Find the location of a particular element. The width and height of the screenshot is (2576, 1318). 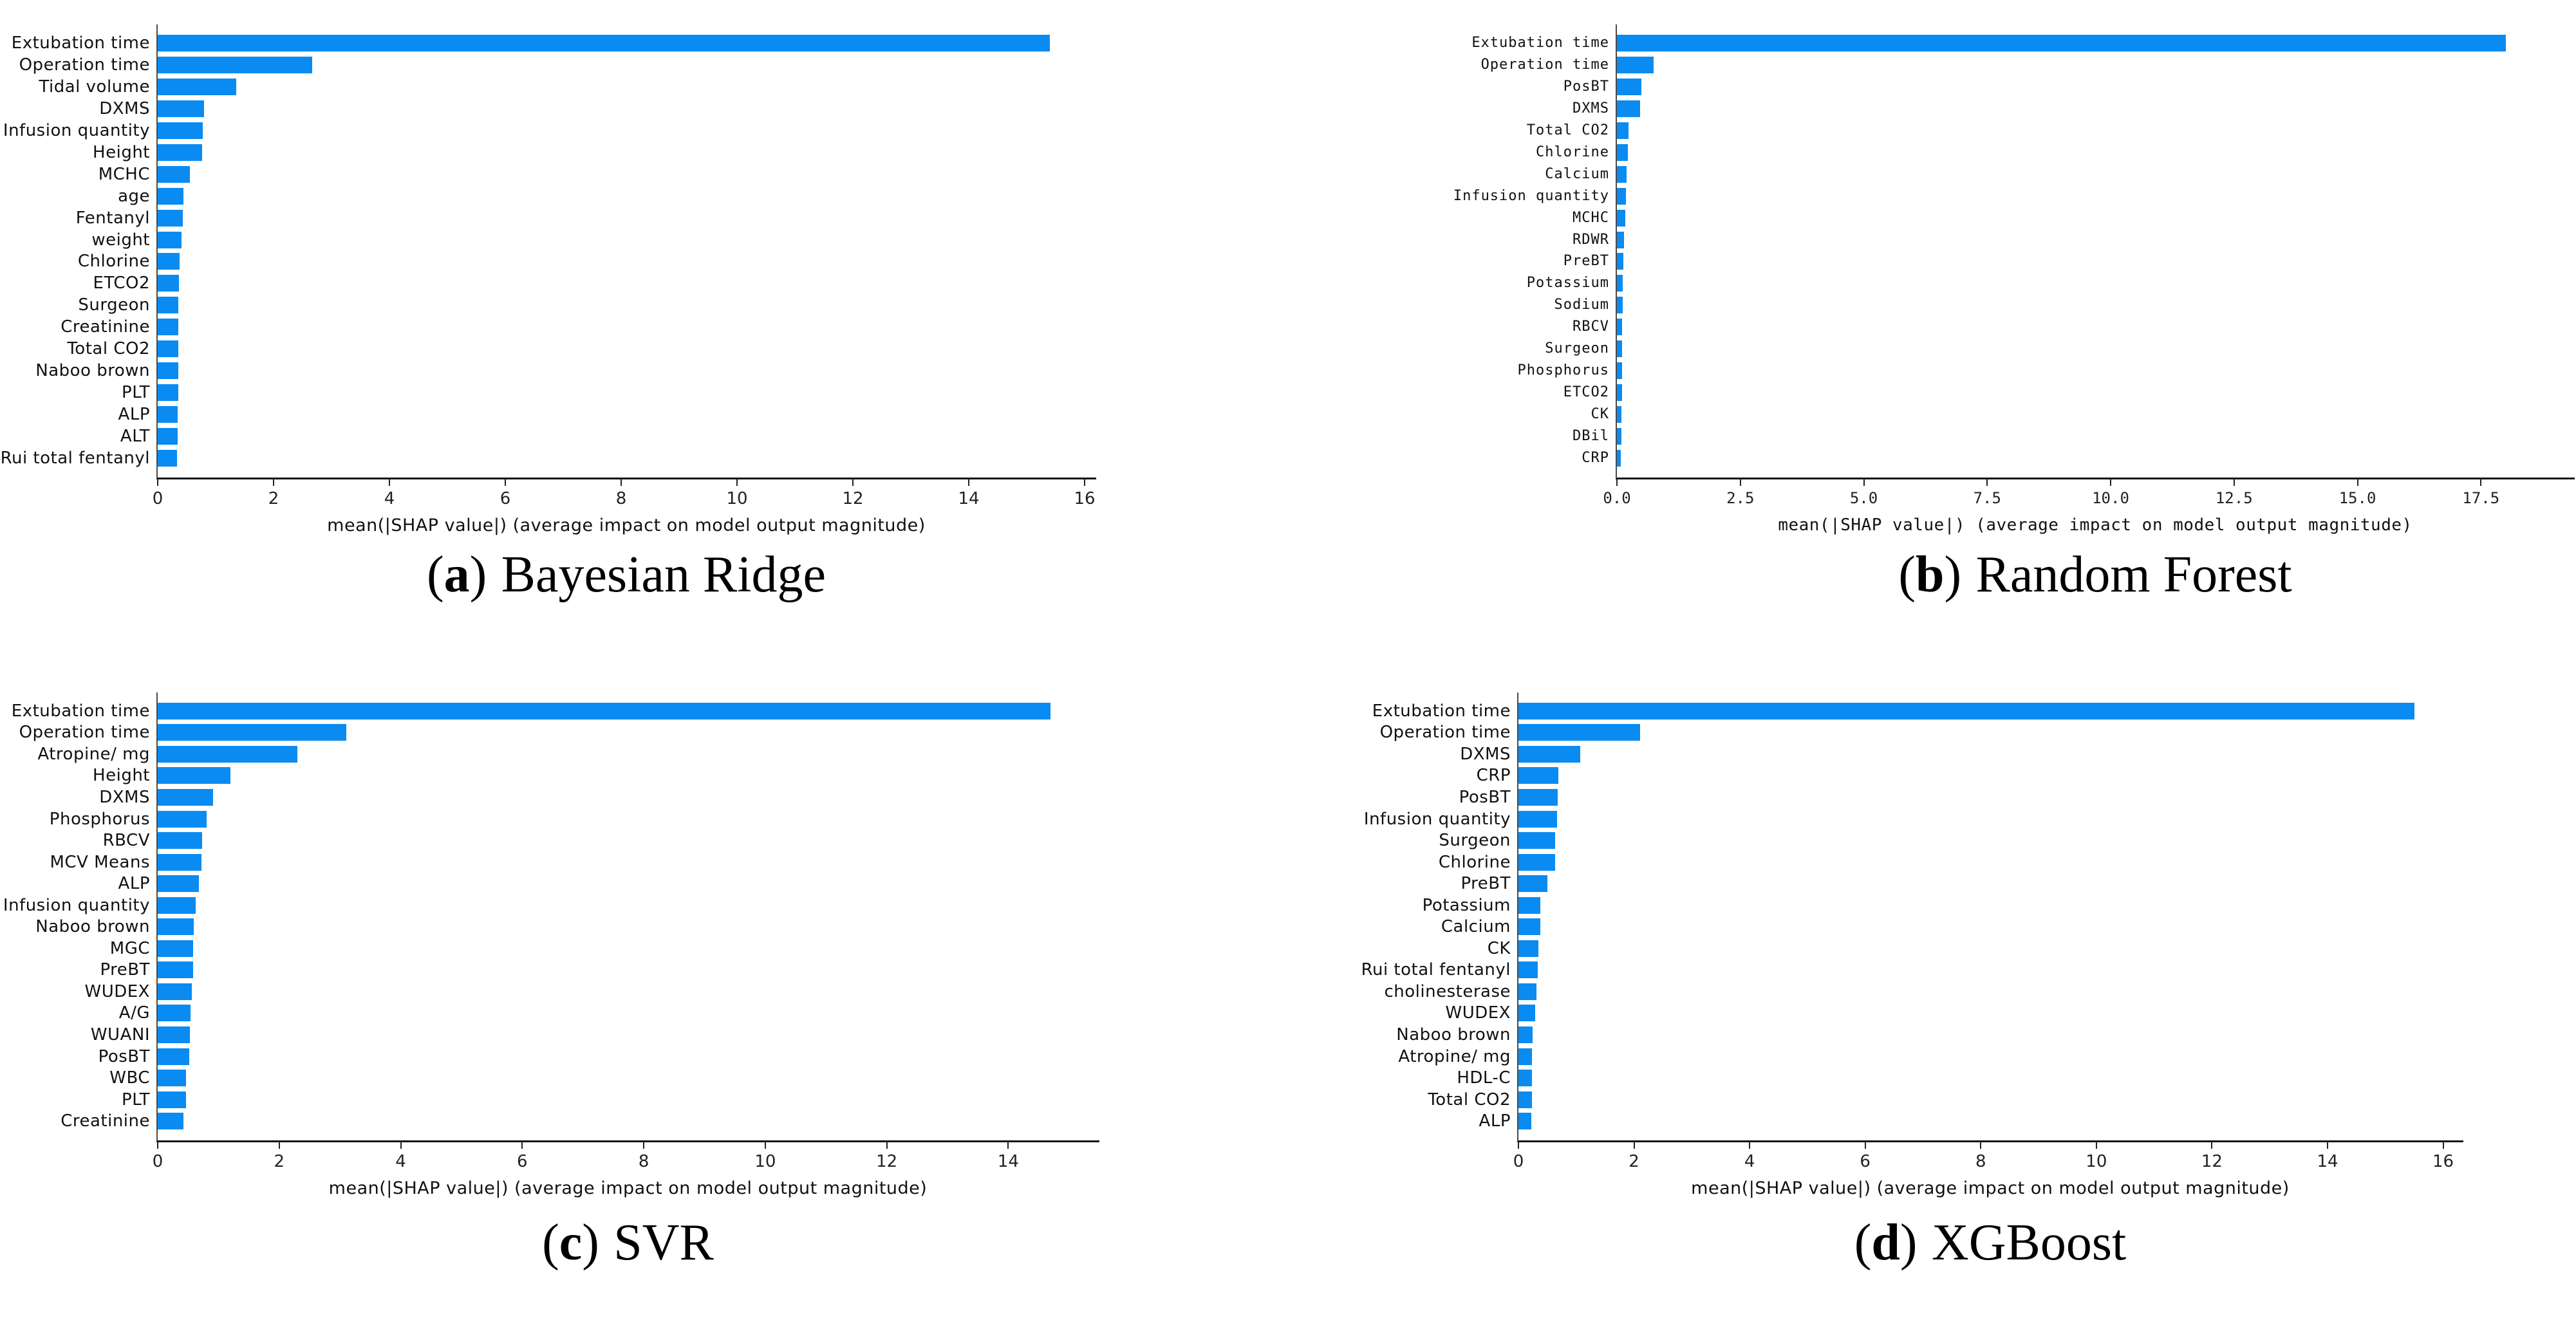

feature-label: MCV Means is located at coordinates (100, 862).